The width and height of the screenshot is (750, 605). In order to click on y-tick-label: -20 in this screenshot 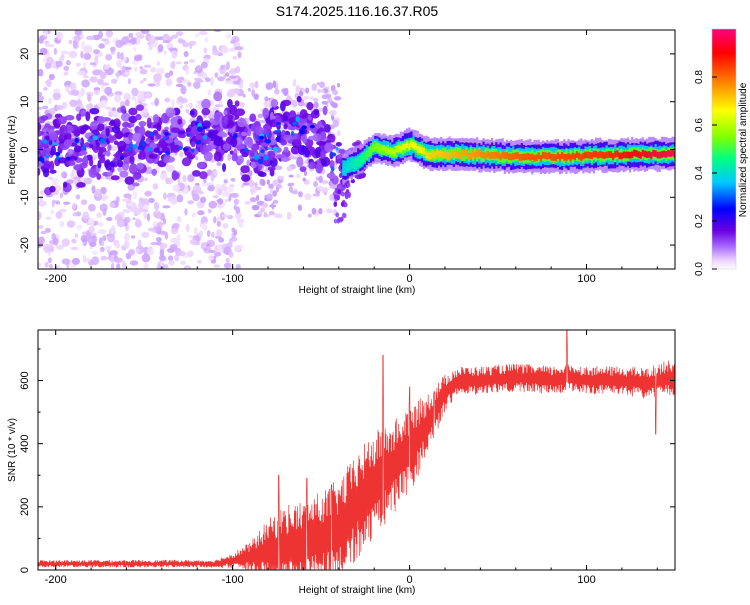, I will do `click(25, 245)`.